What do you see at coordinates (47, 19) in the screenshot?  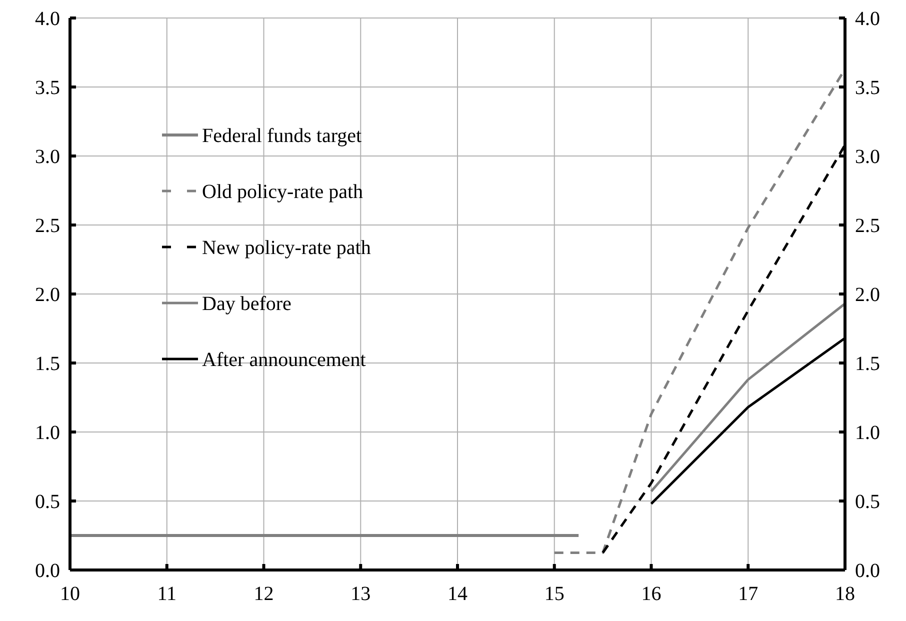 I see `y-tick-label: 4.0` at bounding box center [47, 19].